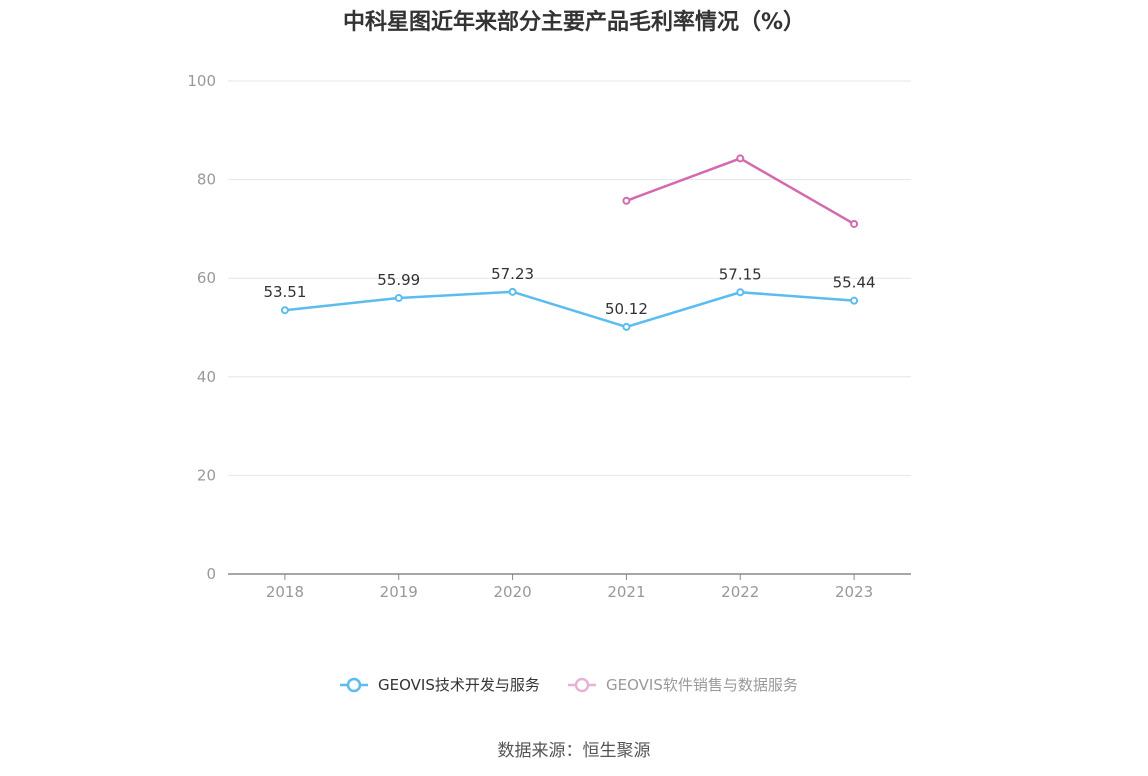  Describe the element at coordinates (206, 475) in the screenshot. I see `y-tick-label: 20` at that location.